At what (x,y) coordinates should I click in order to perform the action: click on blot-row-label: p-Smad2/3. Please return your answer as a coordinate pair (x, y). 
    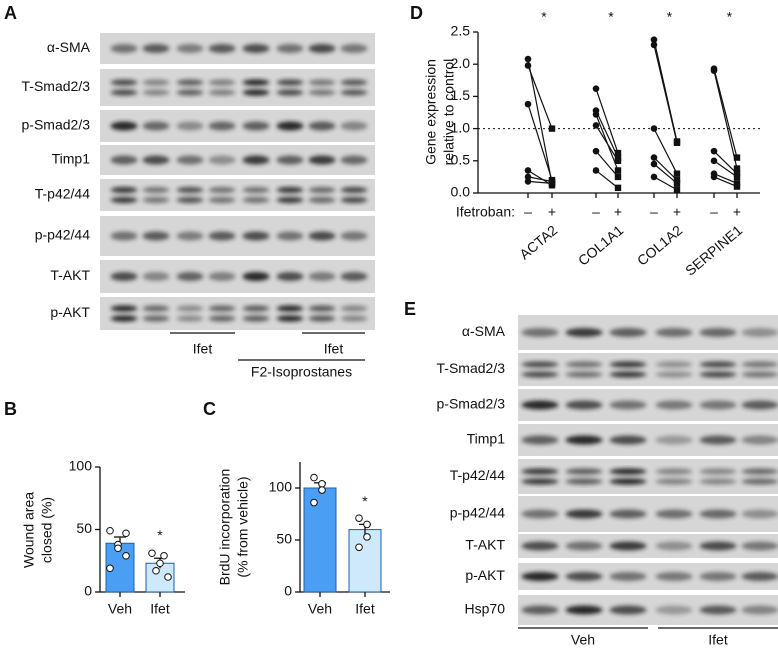
    Looking at the image, I should click on (56, 125).